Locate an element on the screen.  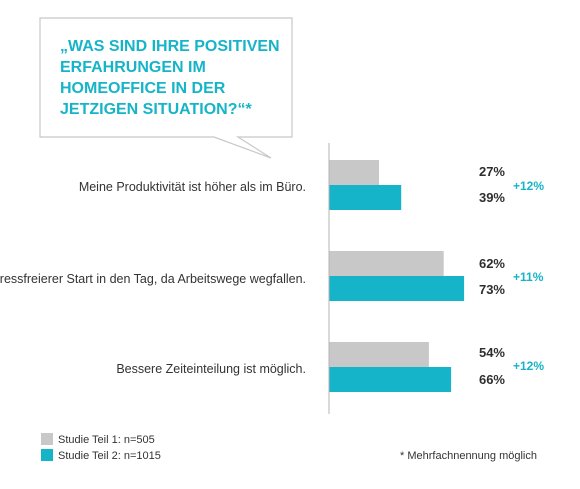
value-label-s2-c2: 73% is located at coordinates (492, 289).